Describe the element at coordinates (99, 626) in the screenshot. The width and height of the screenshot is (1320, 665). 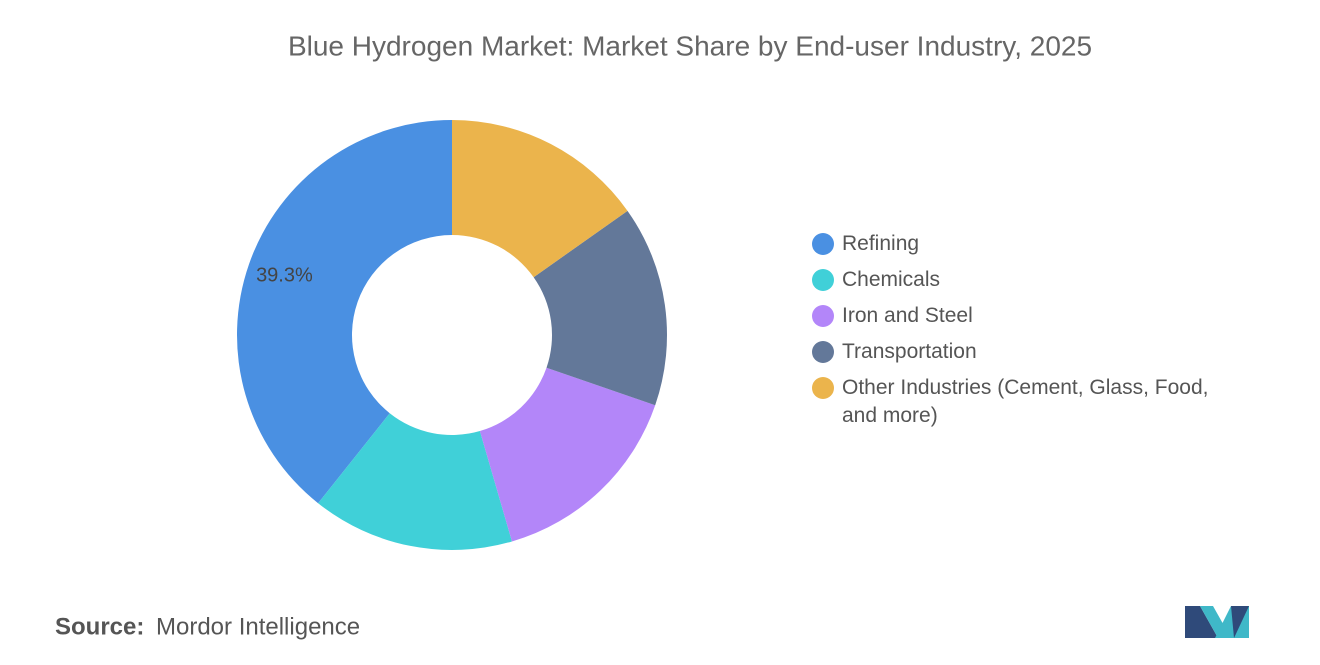
I see `source-label: Source:` at that location.